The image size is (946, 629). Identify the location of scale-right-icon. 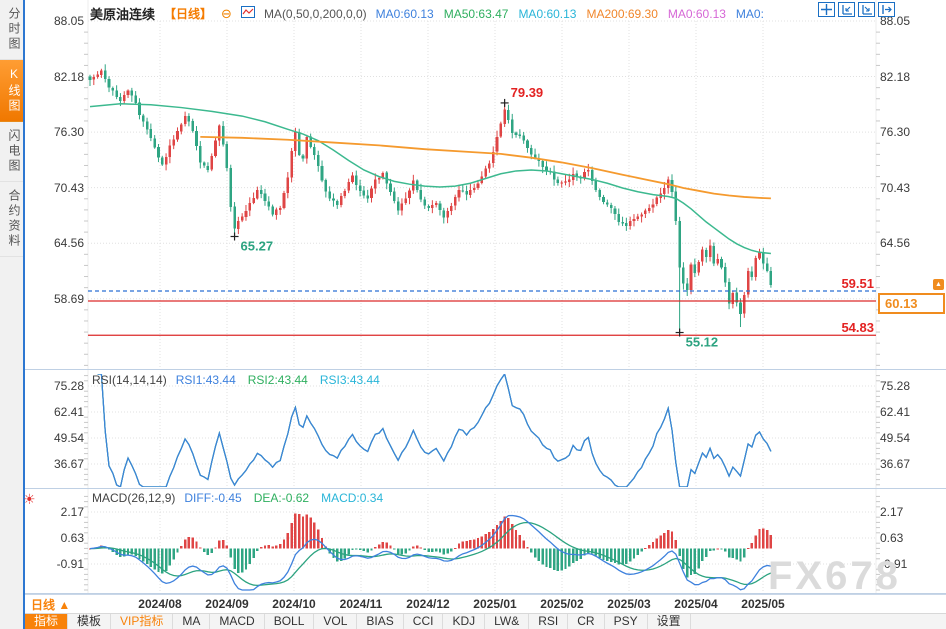
(866, 9).